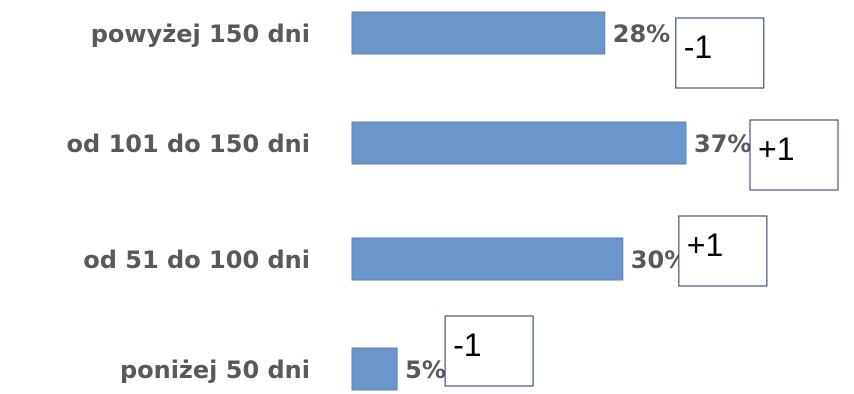  I want to click on value-label: 28%, so click(641, 34).